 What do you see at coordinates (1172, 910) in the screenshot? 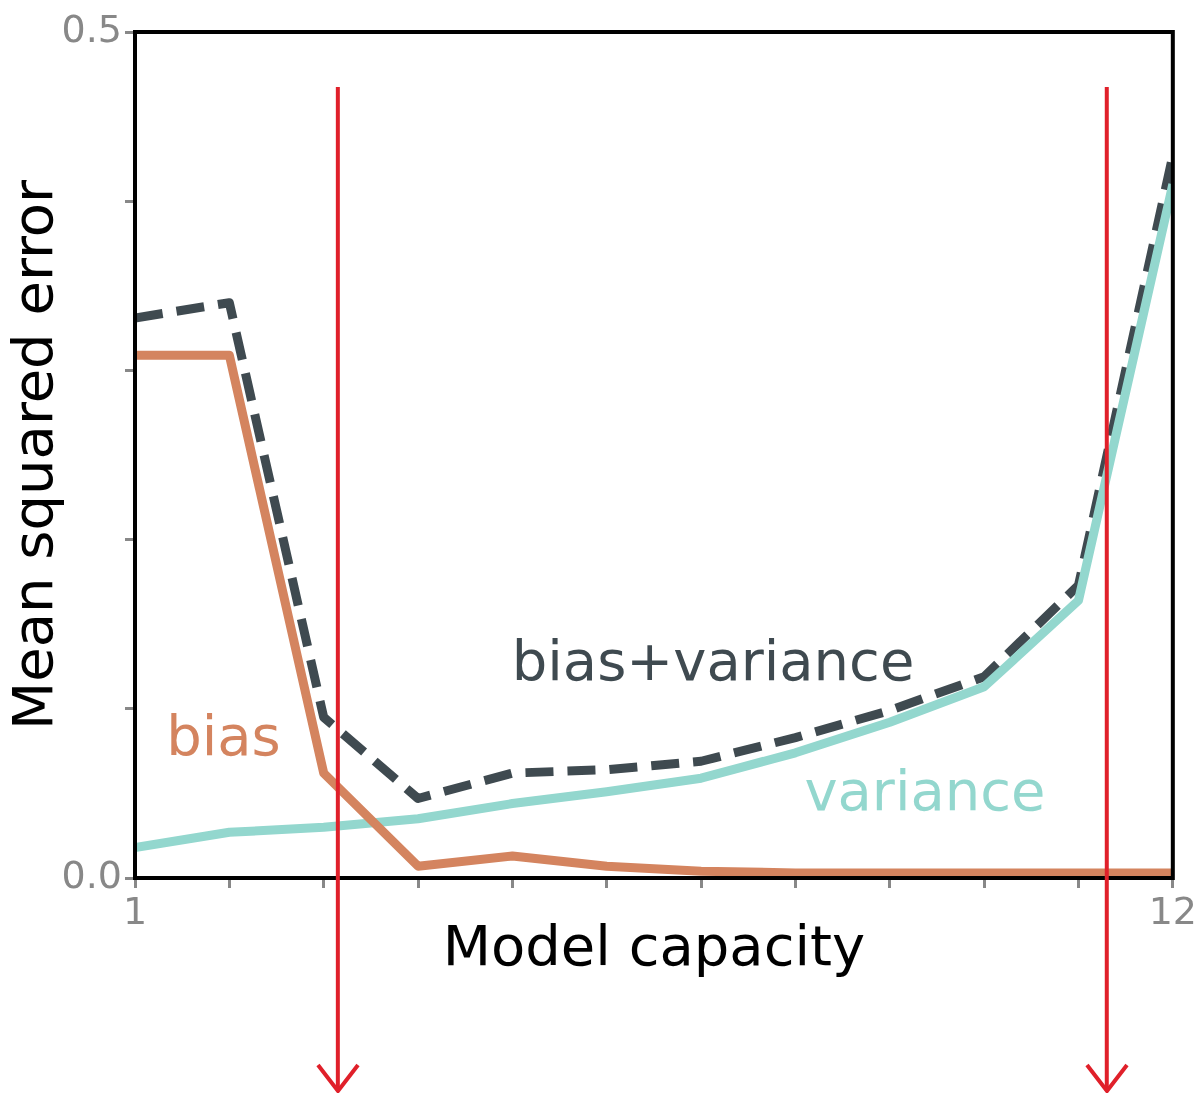
I see `x-tick-label: 12` at bounding box center [1172, 910].